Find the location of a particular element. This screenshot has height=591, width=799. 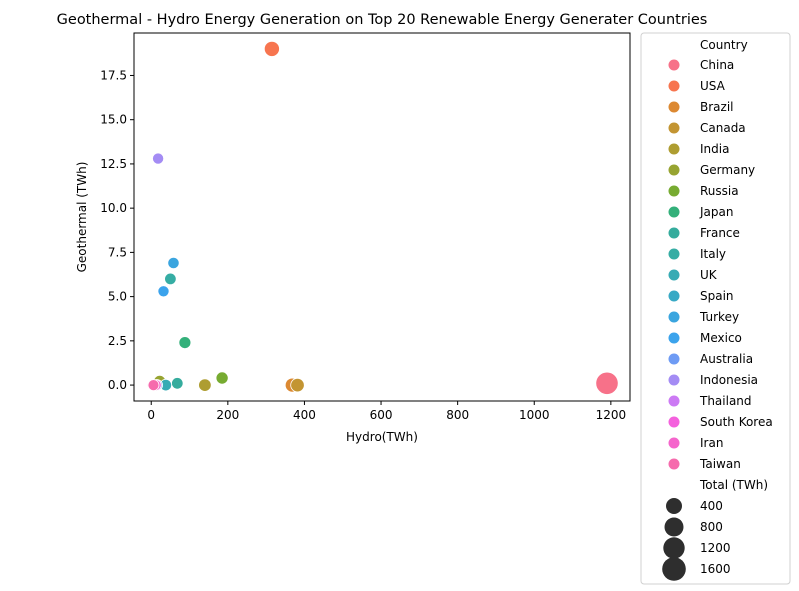

x-tick-label: 600 is located at coordinates (381, 415).